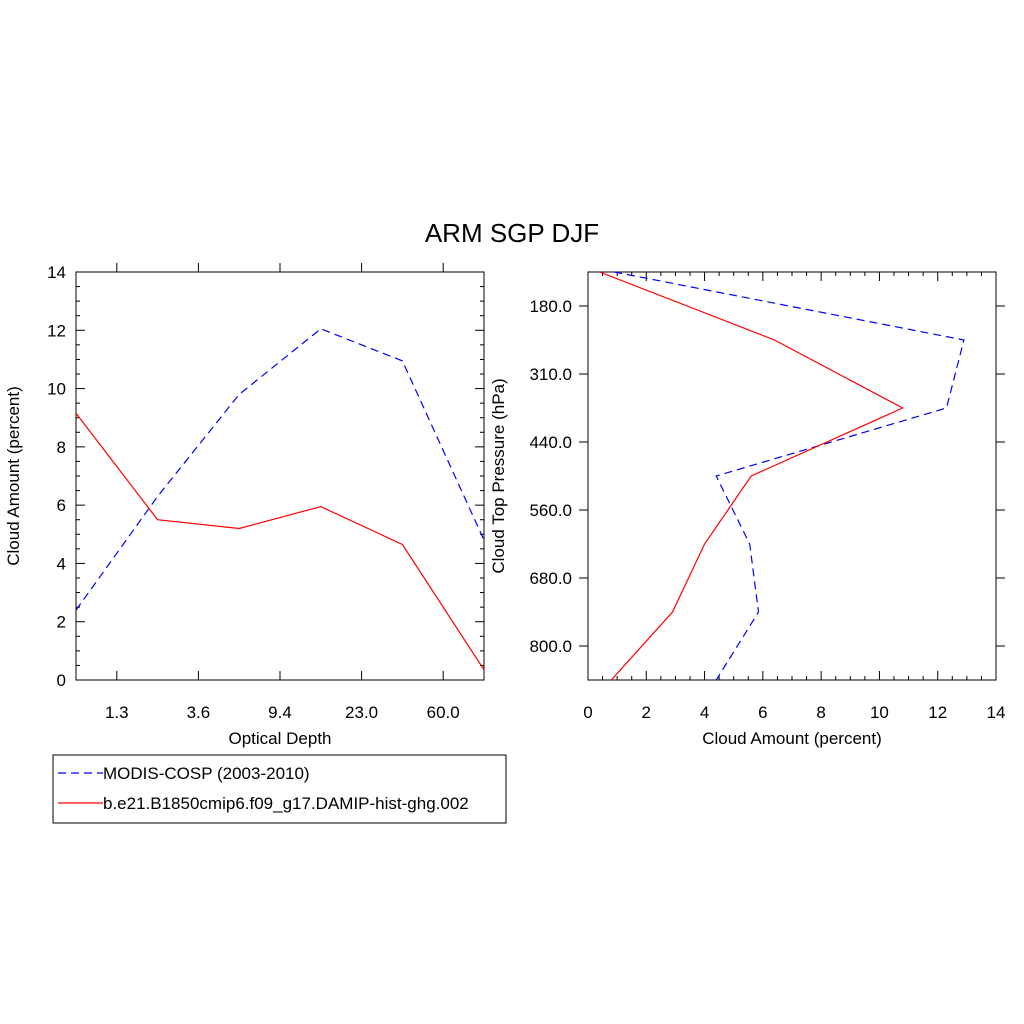 Image resolution: width=1024 pixels, height=1024 pixels. I want to click on x-tick-label: 60.0, so click(443, 712).